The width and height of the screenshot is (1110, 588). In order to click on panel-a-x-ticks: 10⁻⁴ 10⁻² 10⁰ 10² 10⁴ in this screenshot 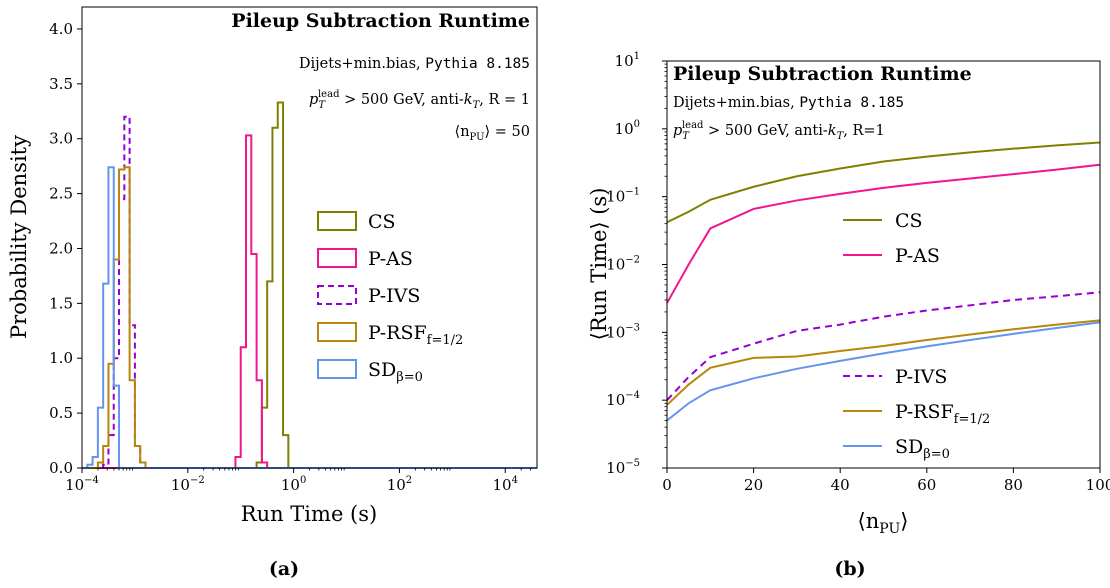, I will do `click(298, 481)`.